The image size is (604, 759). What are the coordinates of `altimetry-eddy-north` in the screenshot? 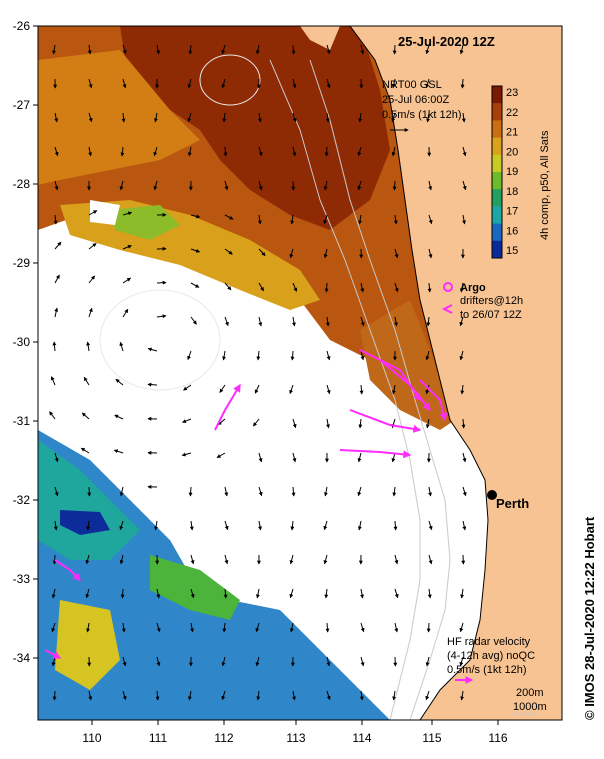 It's located at (230, 80).